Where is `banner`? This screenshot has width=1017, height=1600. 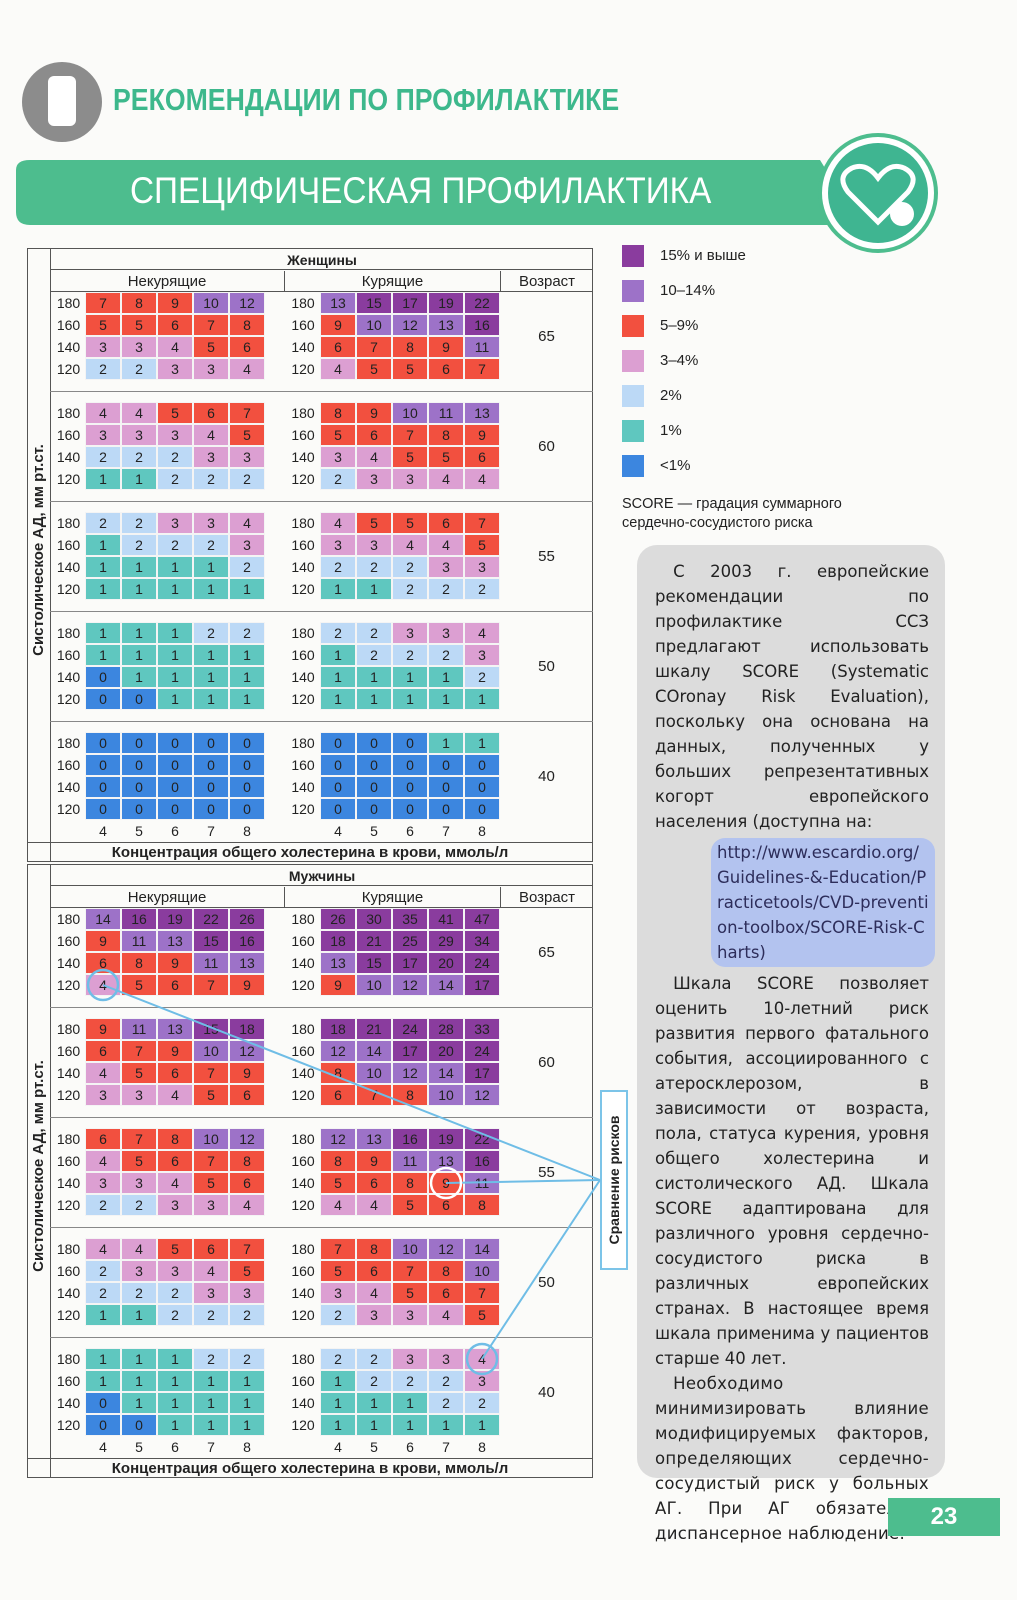
banner is located at coordinates (438, 192).